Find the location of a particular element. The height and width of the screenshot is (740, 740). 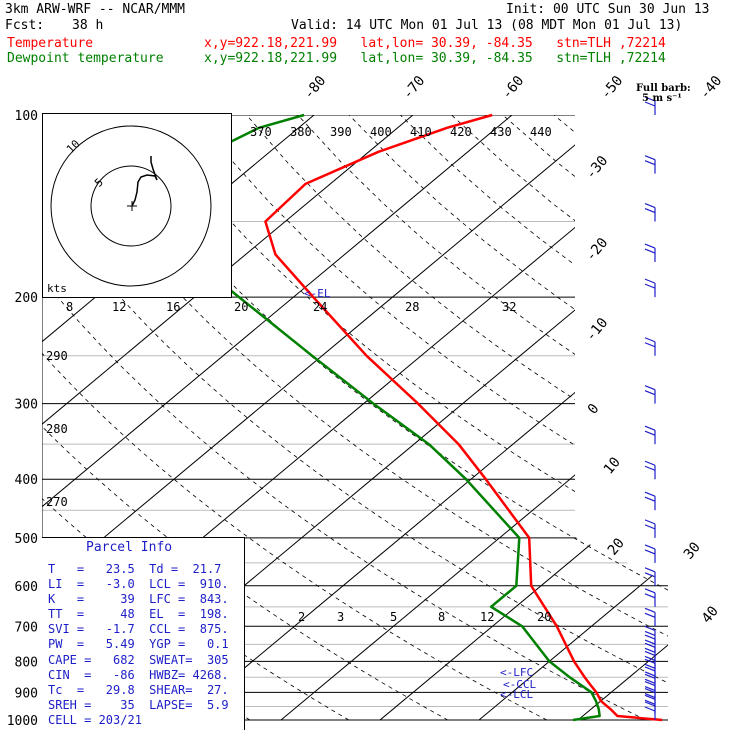

theta-side-label: 270 is located at coordinates (57, 502).